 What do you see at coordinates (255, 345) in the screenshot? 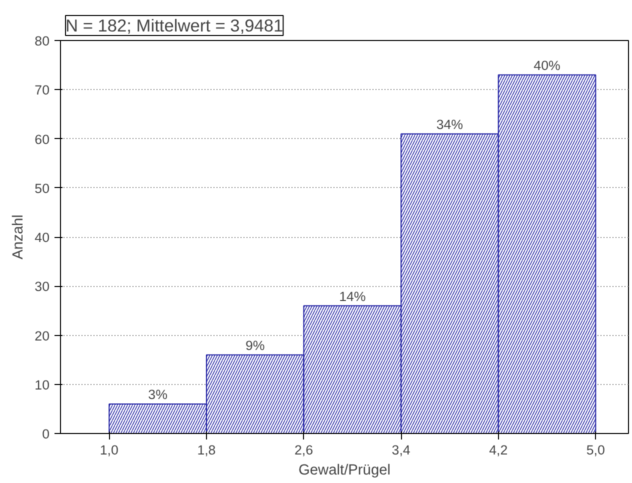
I see `annotation: 9%` at bounding box center [255, 345].